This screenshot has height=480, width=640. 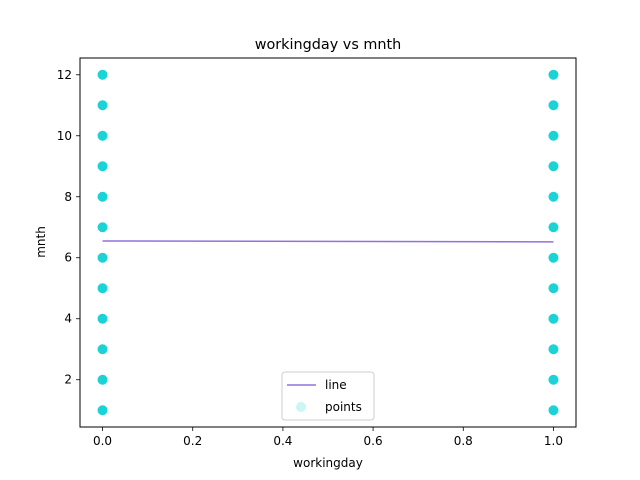 What do you see at coordinates (328, 45) in the screenshot?
I see `chart-title: workingday vs mnth` at bounding box center [328, 45].